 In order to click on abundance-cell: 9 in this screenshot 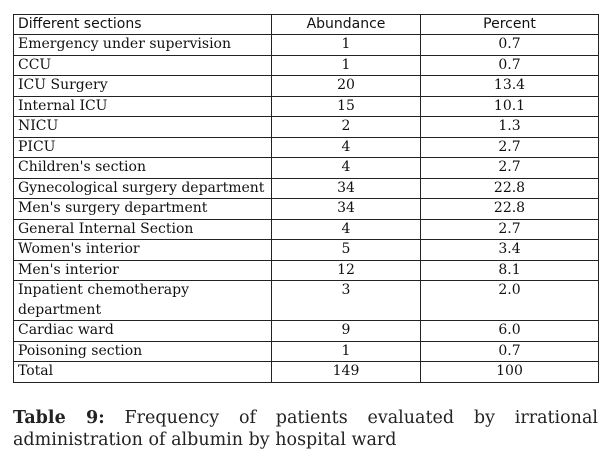, I will do `click(346, 331)`.